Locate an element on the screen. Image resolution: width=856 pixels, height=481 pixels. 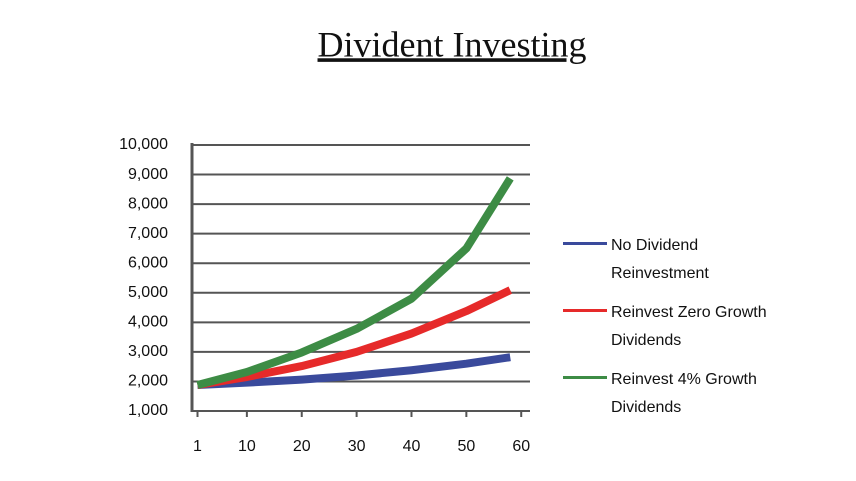
legend-label: No Dividend Reinvestment is located at coordinates (660, 259).